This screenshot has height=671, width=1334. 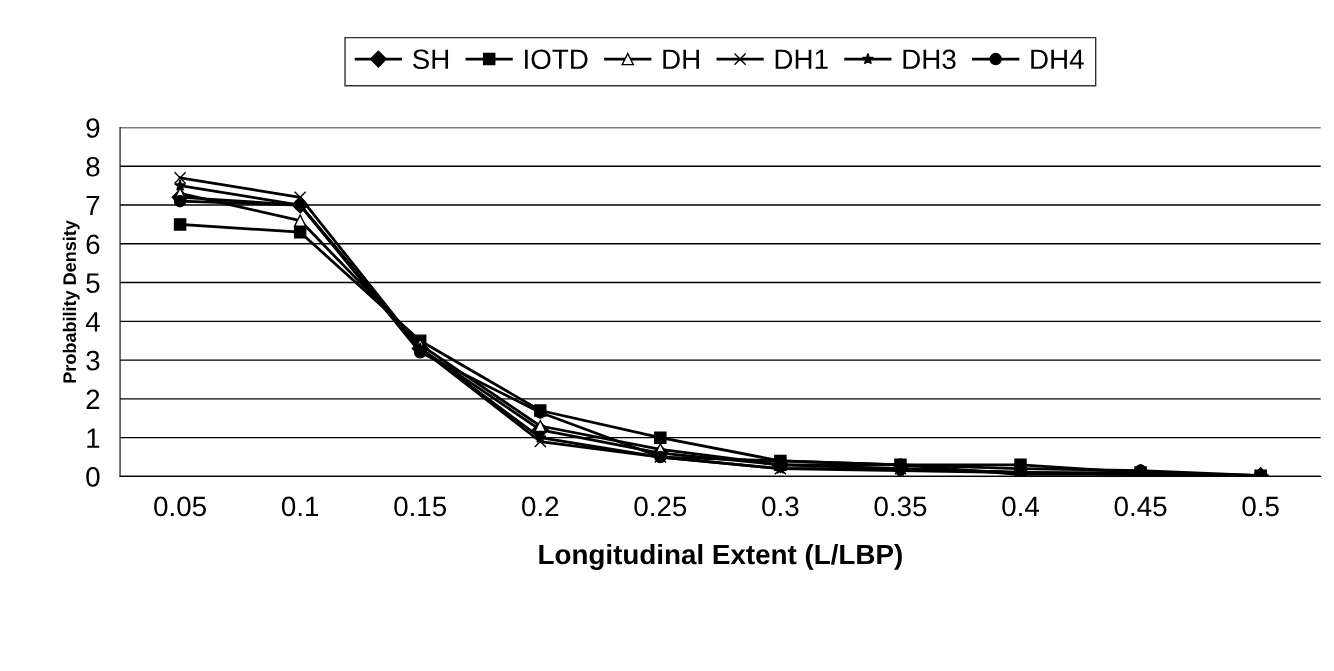 What do you see at coordinates (556, 59) in the screenshot?
I see `legend-label: IOTD` at bounding box center [556, 59].